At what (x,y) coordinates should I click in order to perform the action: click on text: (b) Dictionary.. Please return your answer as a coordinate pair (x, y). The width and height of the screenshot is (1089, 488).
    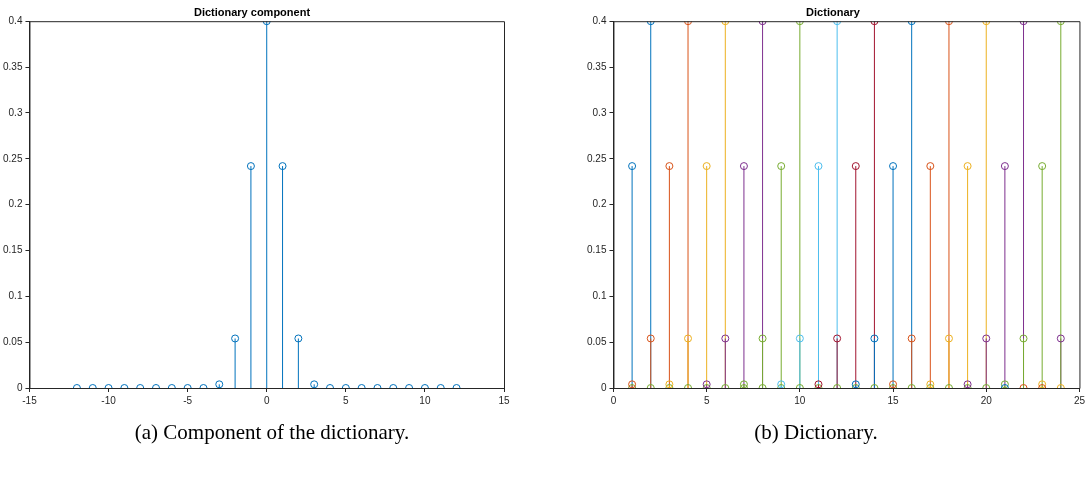
    Looking at the image, I should click on (816, 432).